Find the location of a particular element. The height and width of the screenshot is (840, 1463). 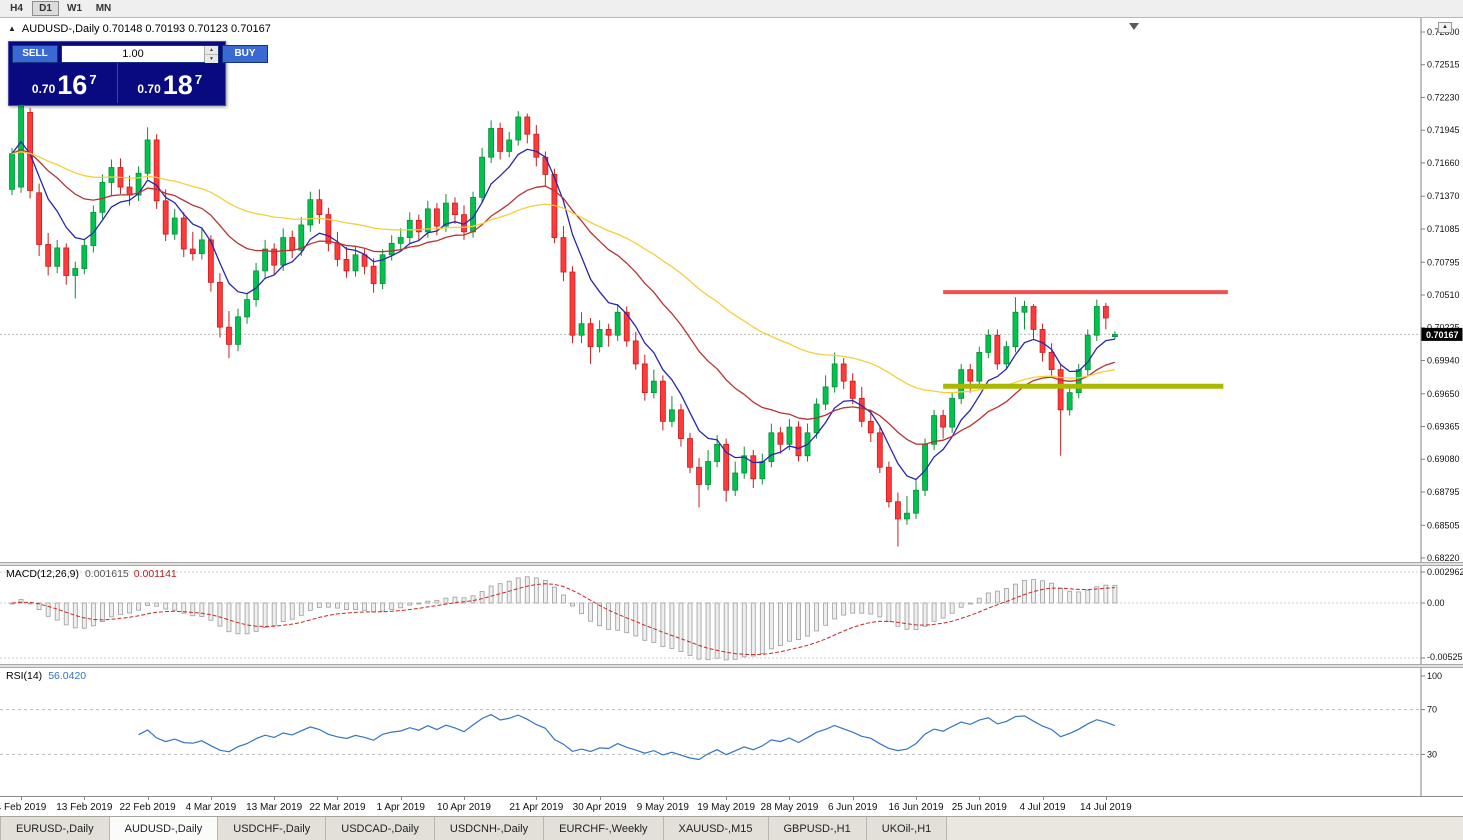

chart-scroll-up-button: ▲ is located at coordinates (1445, 27).